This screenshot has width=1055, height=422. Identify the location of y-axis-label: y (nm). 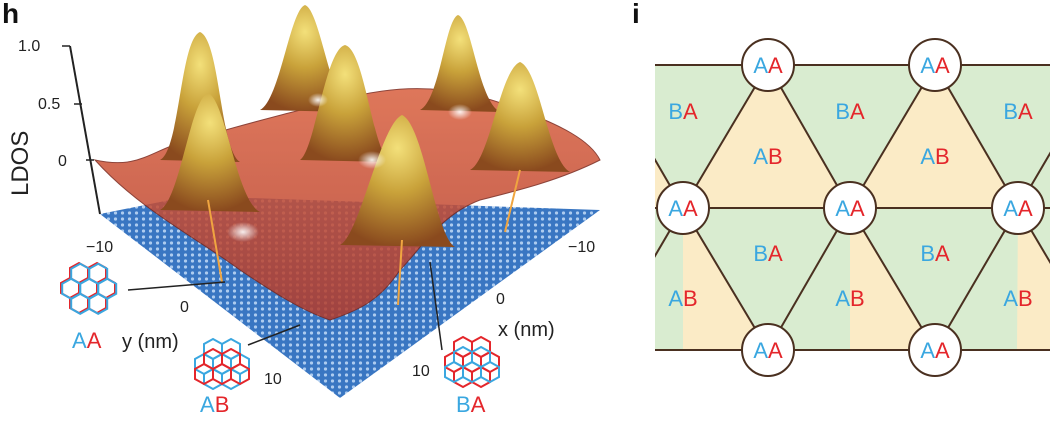
(150, 342).